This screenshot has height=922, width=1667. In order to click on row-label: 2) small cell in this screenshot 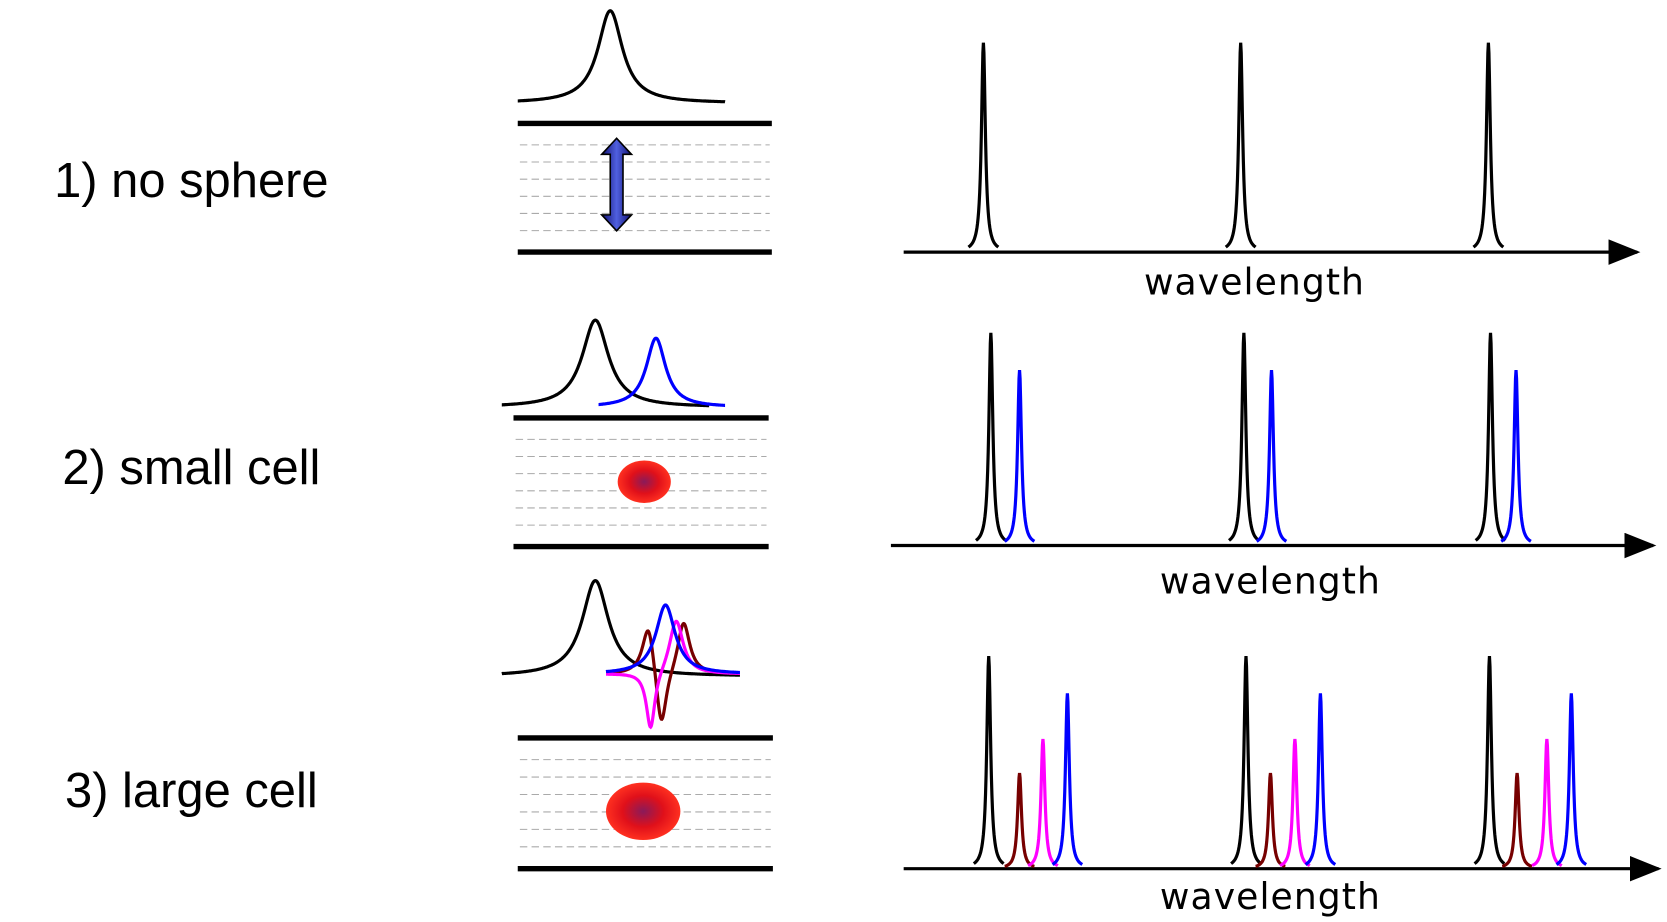, I will do `click(191, 468)`.